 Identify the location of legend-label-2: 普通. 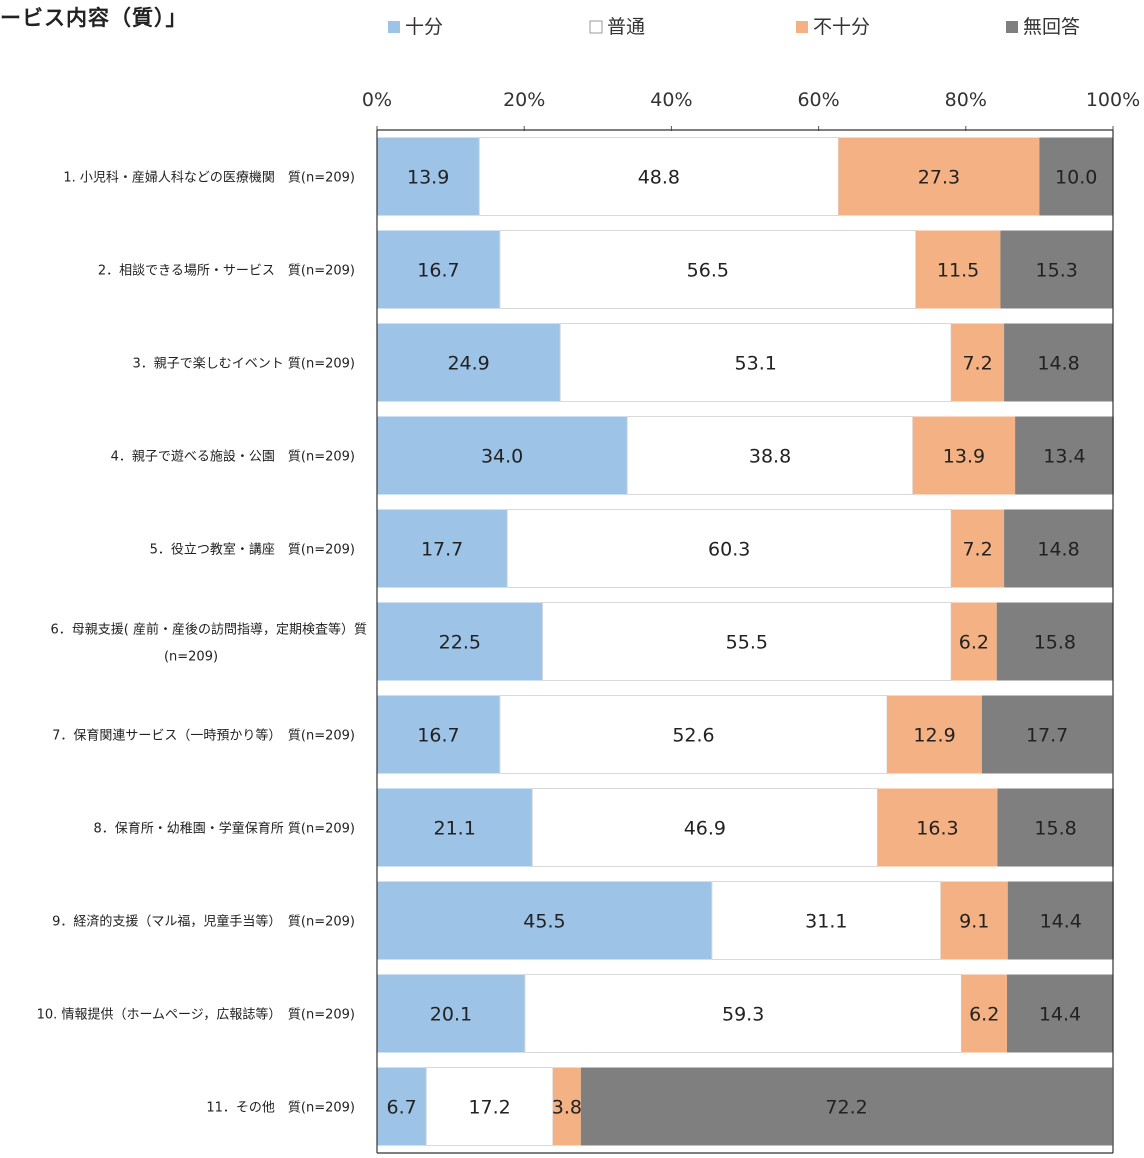
(626, 27).